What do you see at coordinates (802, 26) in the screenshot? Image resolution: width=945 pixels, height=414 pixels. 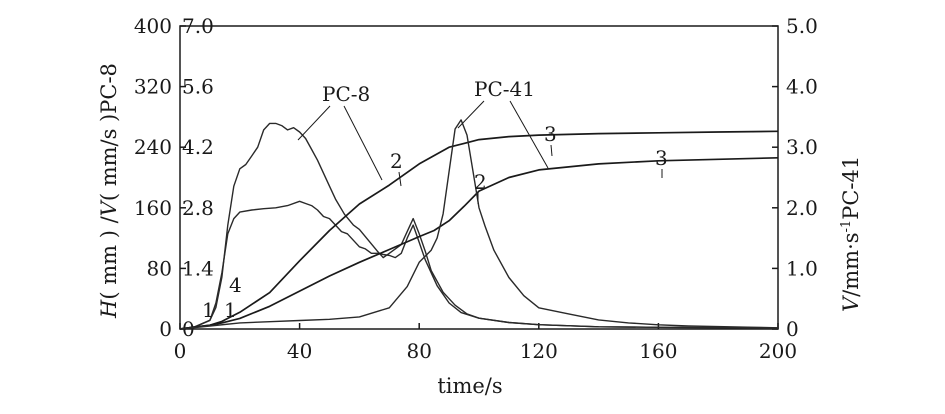 I see `right-tick-label: 5.0` at bounding box center [802, 26].